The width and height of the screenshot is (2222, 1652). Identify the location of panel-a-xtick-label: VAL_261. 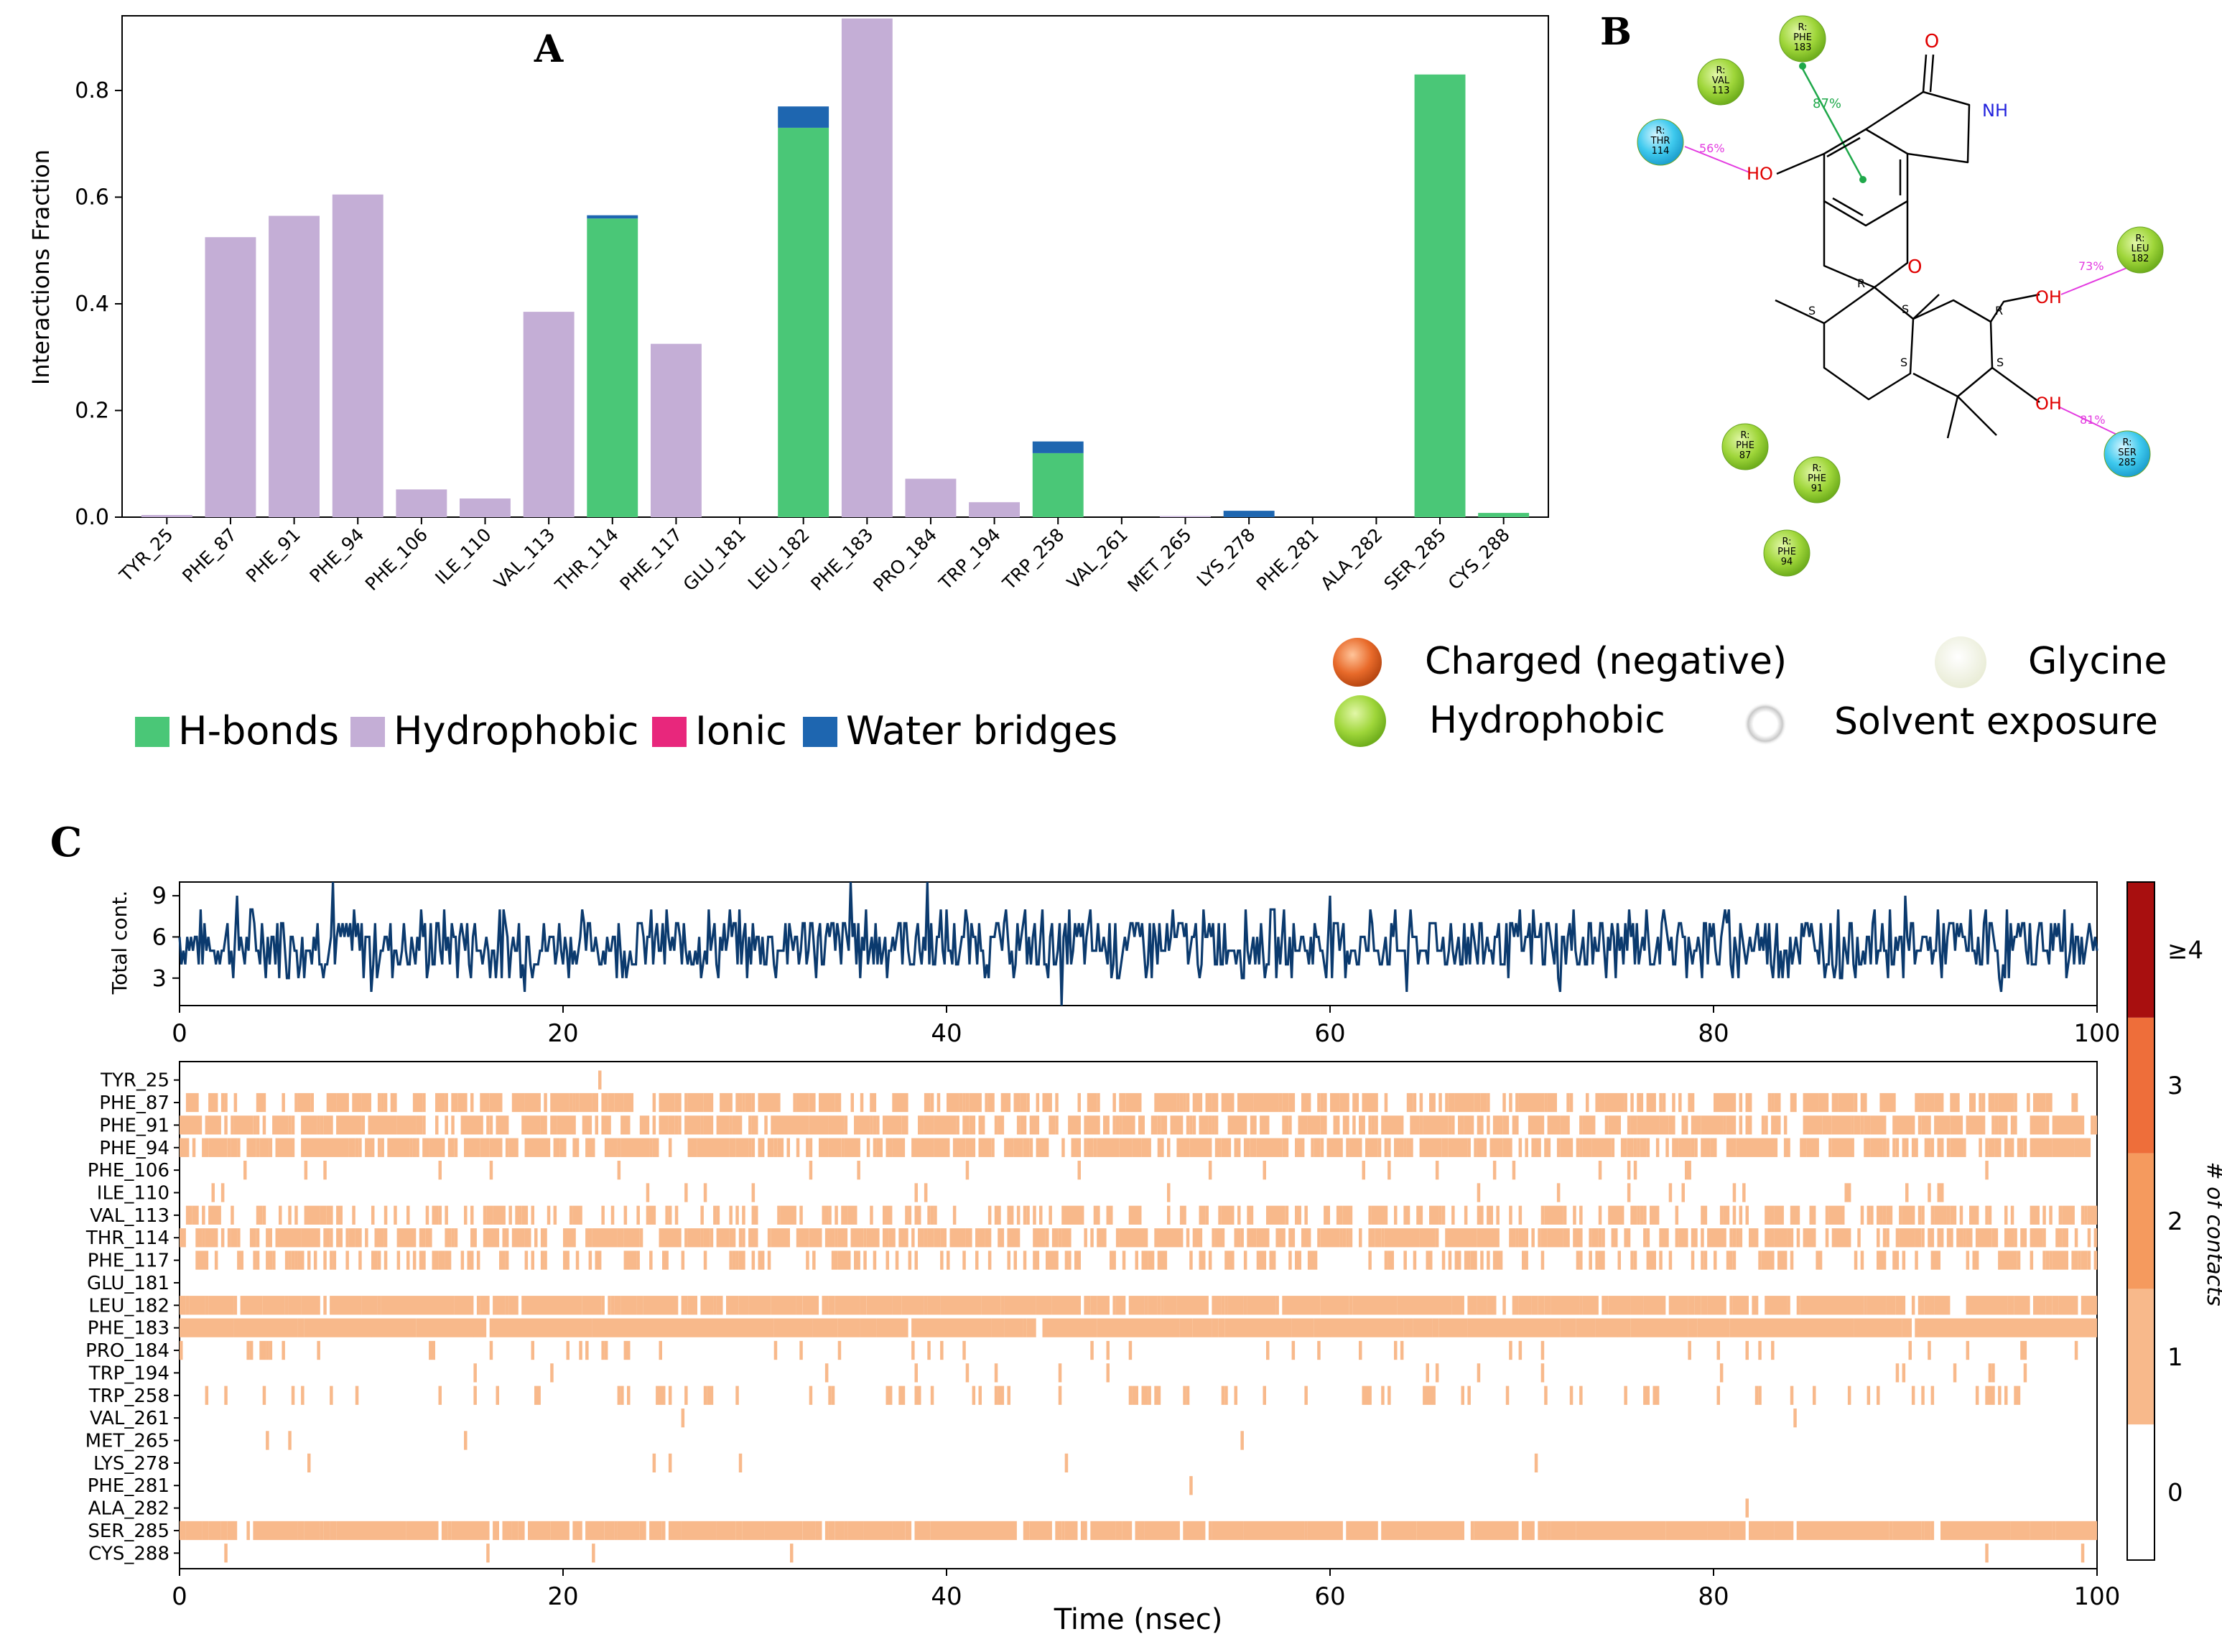
(1097, 558).